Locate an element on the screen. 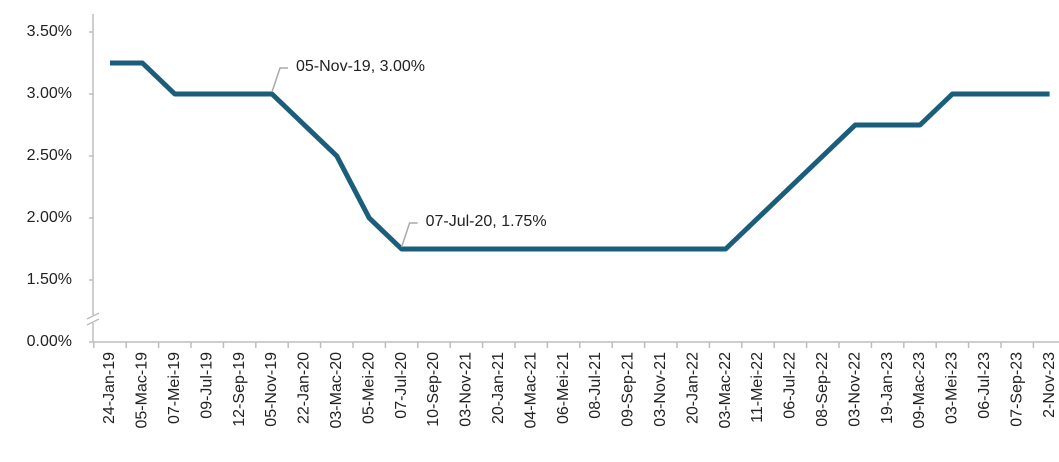 Image resolution: width=1059 pixels, height=462 pixels. x-tick-label: 09-Mac-23 is located at coordinates (919, 390).